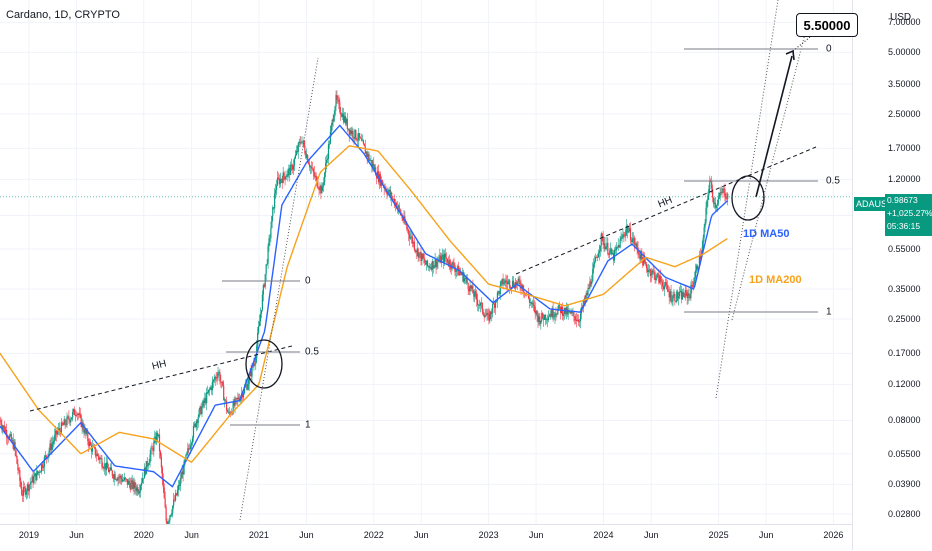  I want to click on x-tick-label: 2020, so click(143, 535).